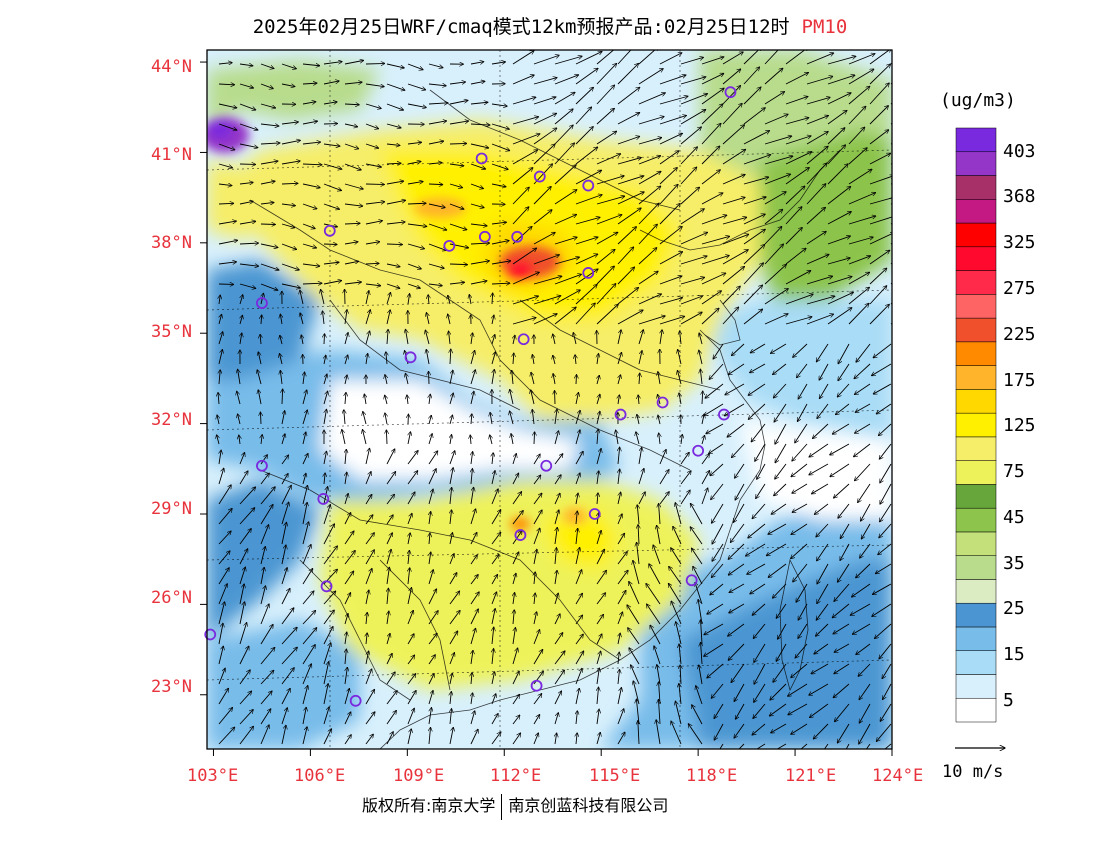 Image resolution: width=1100 pixels, height=850 pixels. Describe the element at coordinates (171, 509) in the screenshot. I see `lat-label: 29°N` at that location.